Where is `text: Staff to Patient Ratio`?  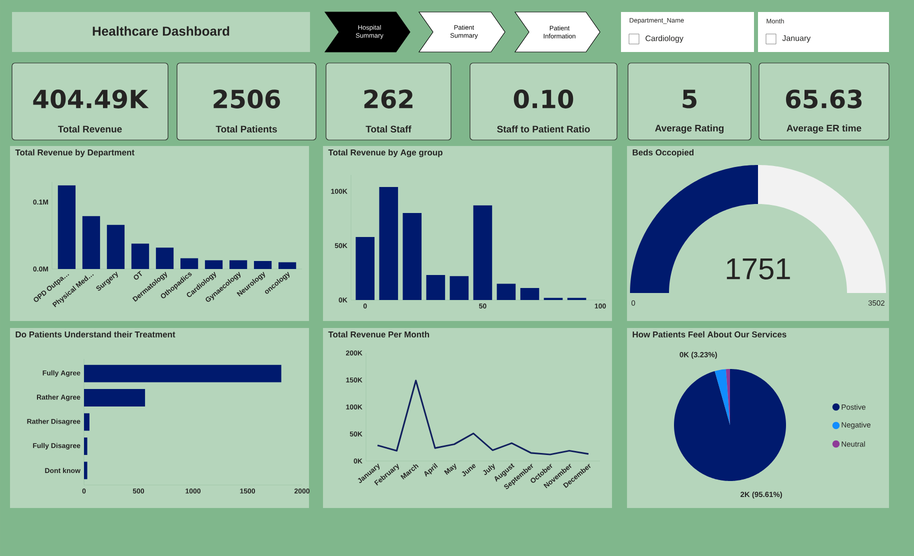 text: Staff to Patient Ratio is located at coordinates (543, 129).